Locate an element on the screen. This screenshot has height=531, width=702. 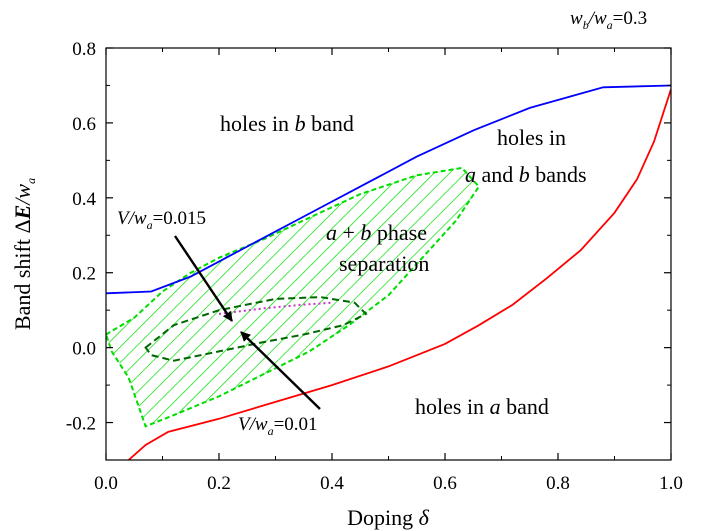
y-tick-label: 0.4 is located at coordinates (84, 199).